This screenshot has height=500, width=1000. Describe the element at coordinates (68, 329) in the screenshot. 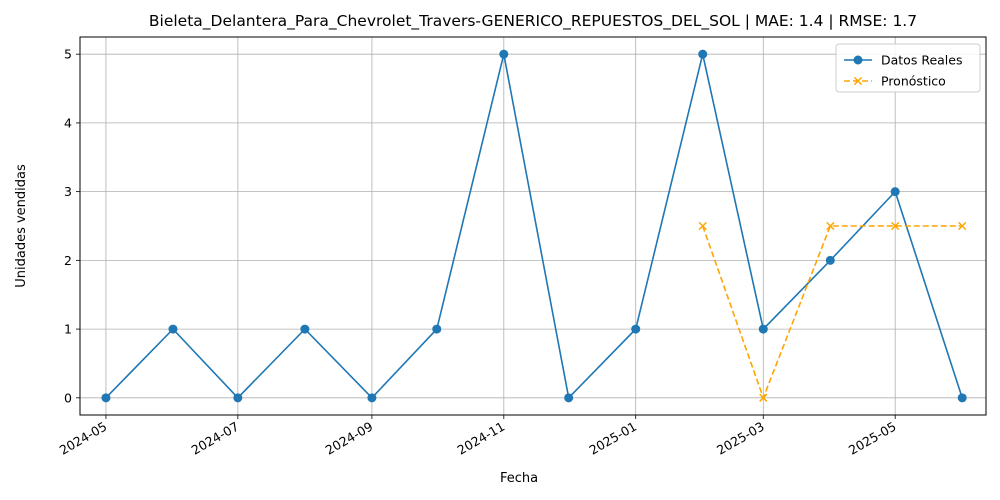

I see `y-tick-label: 1` at that location.